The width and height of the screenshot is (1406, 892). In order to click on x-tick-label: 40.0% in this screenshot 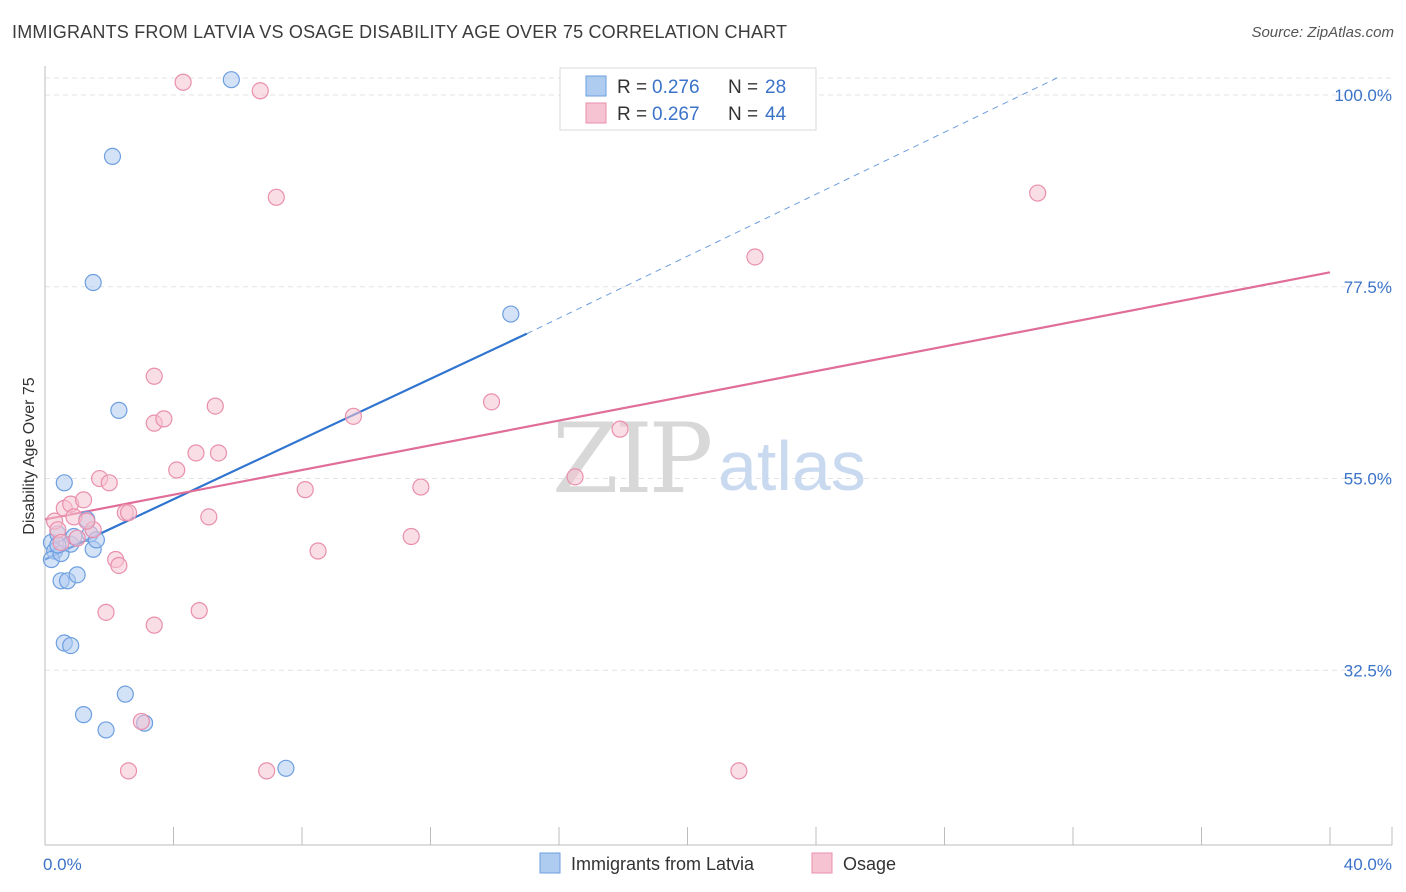, I will do `click(1368, 864)`.